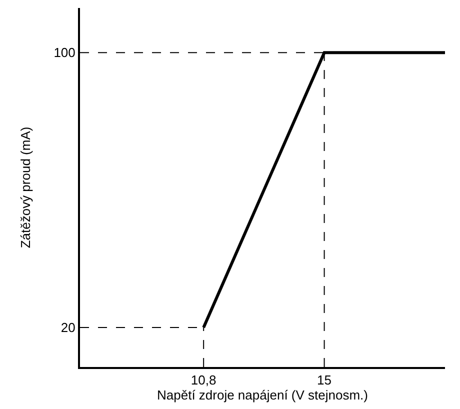 Image resolution: width=460 pixels, height=409 pixels. What do you see at coordinates (26, 187) in the screenshot?
I see `y-axis-title: Zátěžový proud (mA)` at bounding box center [26, 187].